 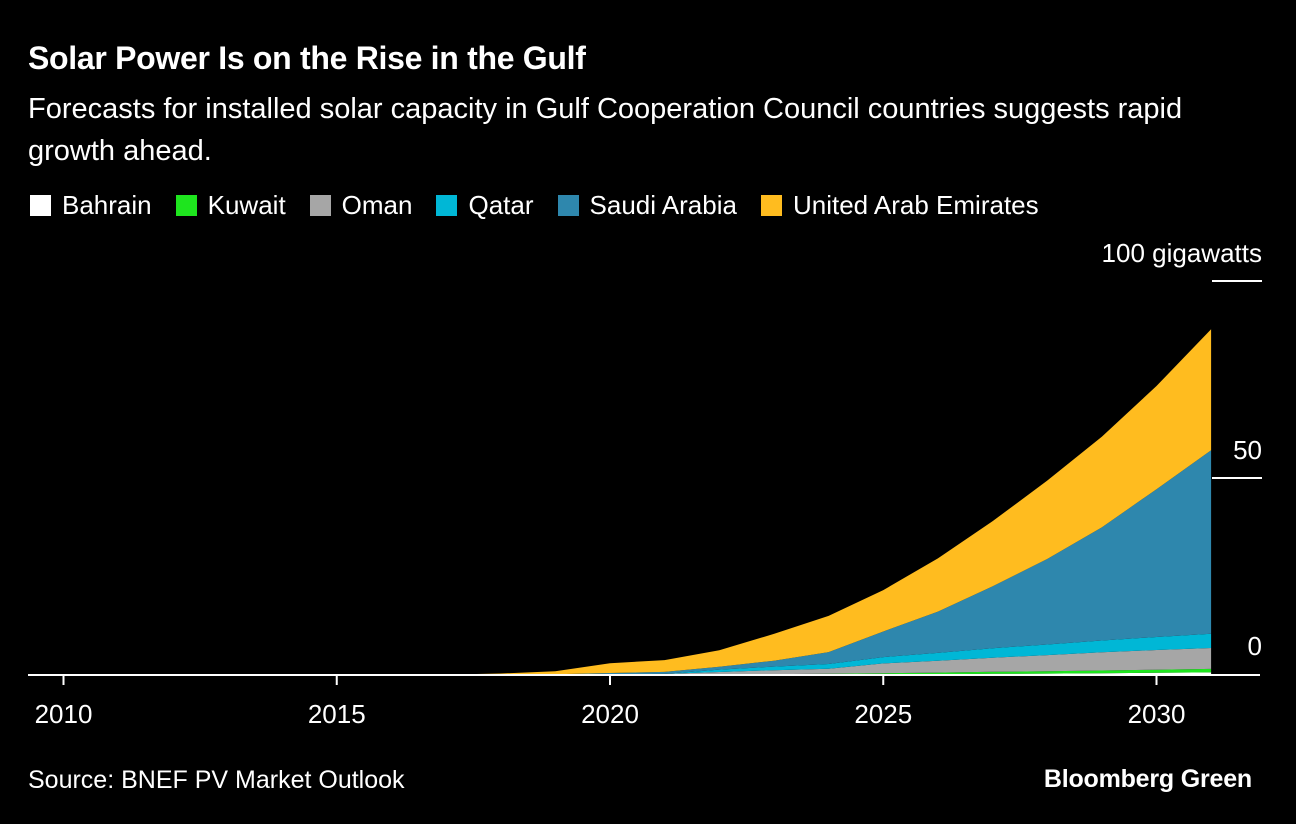 I want to click on x-axis: 2010 2015 2020 2025 2030, so click(x=644, y=701).